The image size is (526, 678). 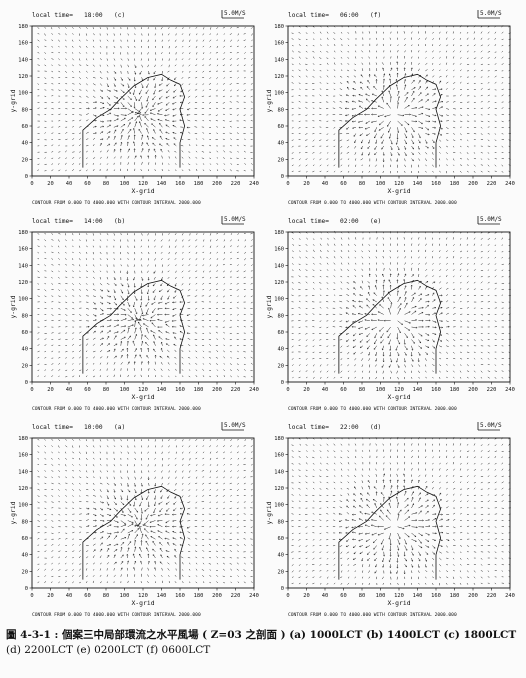 I want to click on time-value: 02:00, so click(x=349, y=221).